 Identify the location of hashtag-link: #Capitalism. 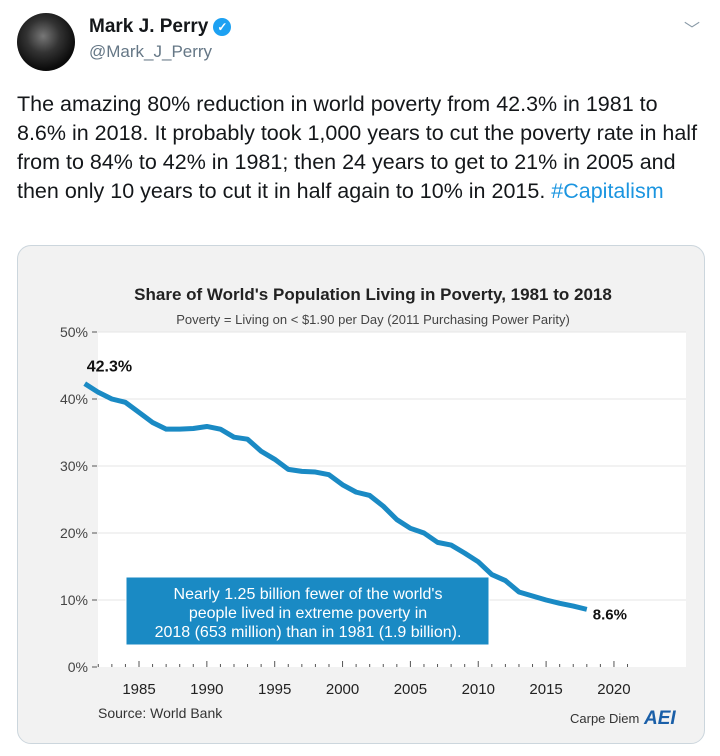
(607, 191).